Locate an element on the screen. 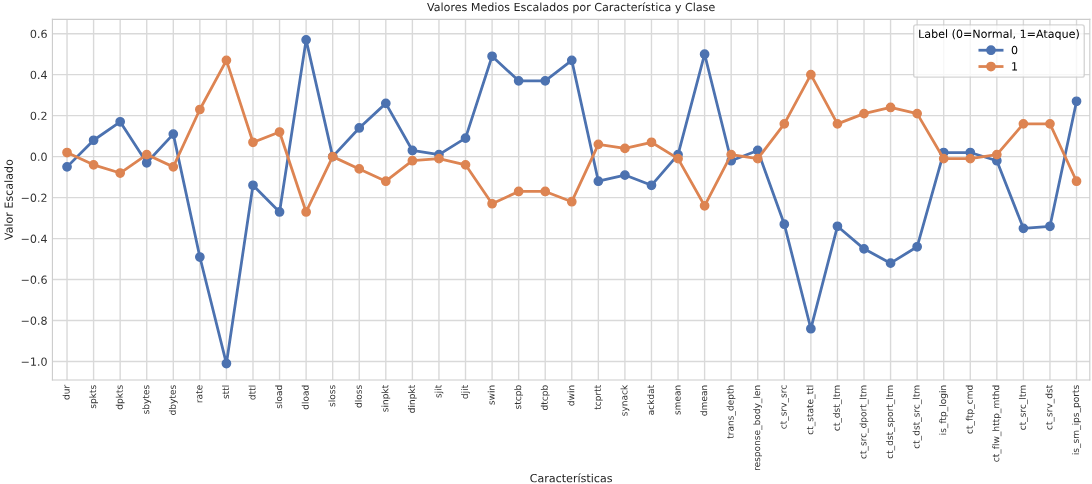 The width and height of the screenshot is (1092, 484). x-tick-label: ct_srv_dst is located at coordinates (1050, 407).